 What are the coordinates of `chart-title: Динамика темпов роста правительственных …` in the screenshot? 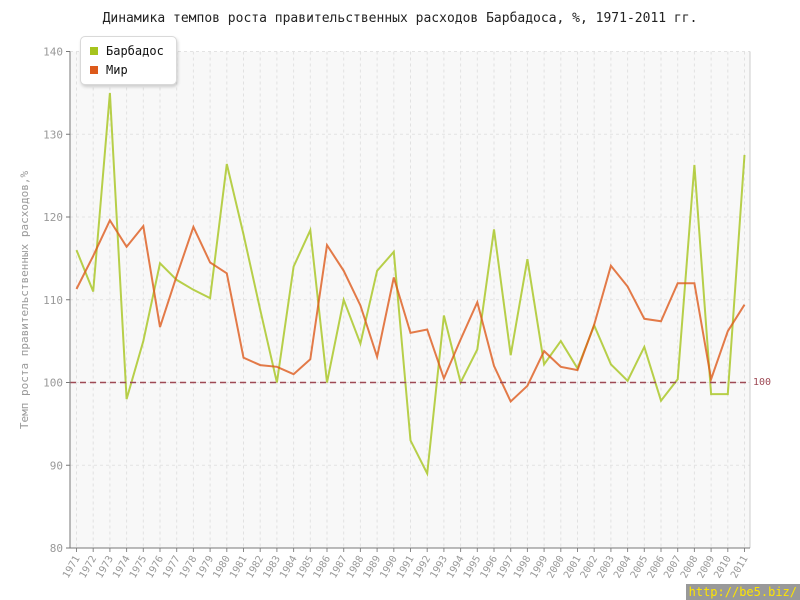 It's located at (400, 18).